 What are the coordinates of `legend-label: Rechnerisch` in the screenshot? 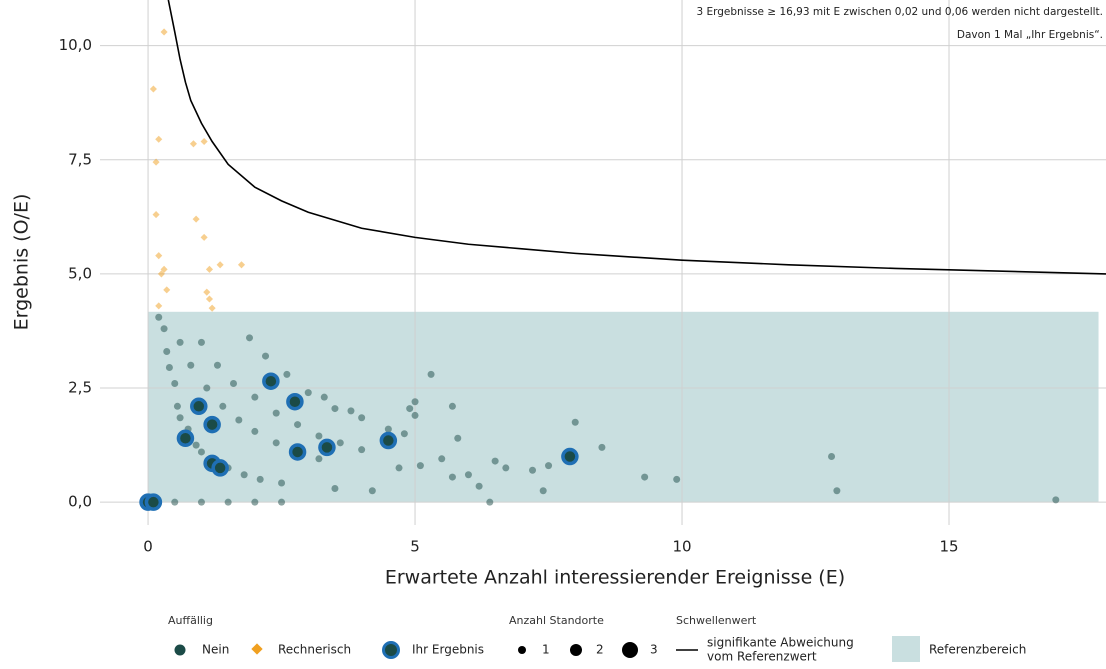 It's located at (314, 650).